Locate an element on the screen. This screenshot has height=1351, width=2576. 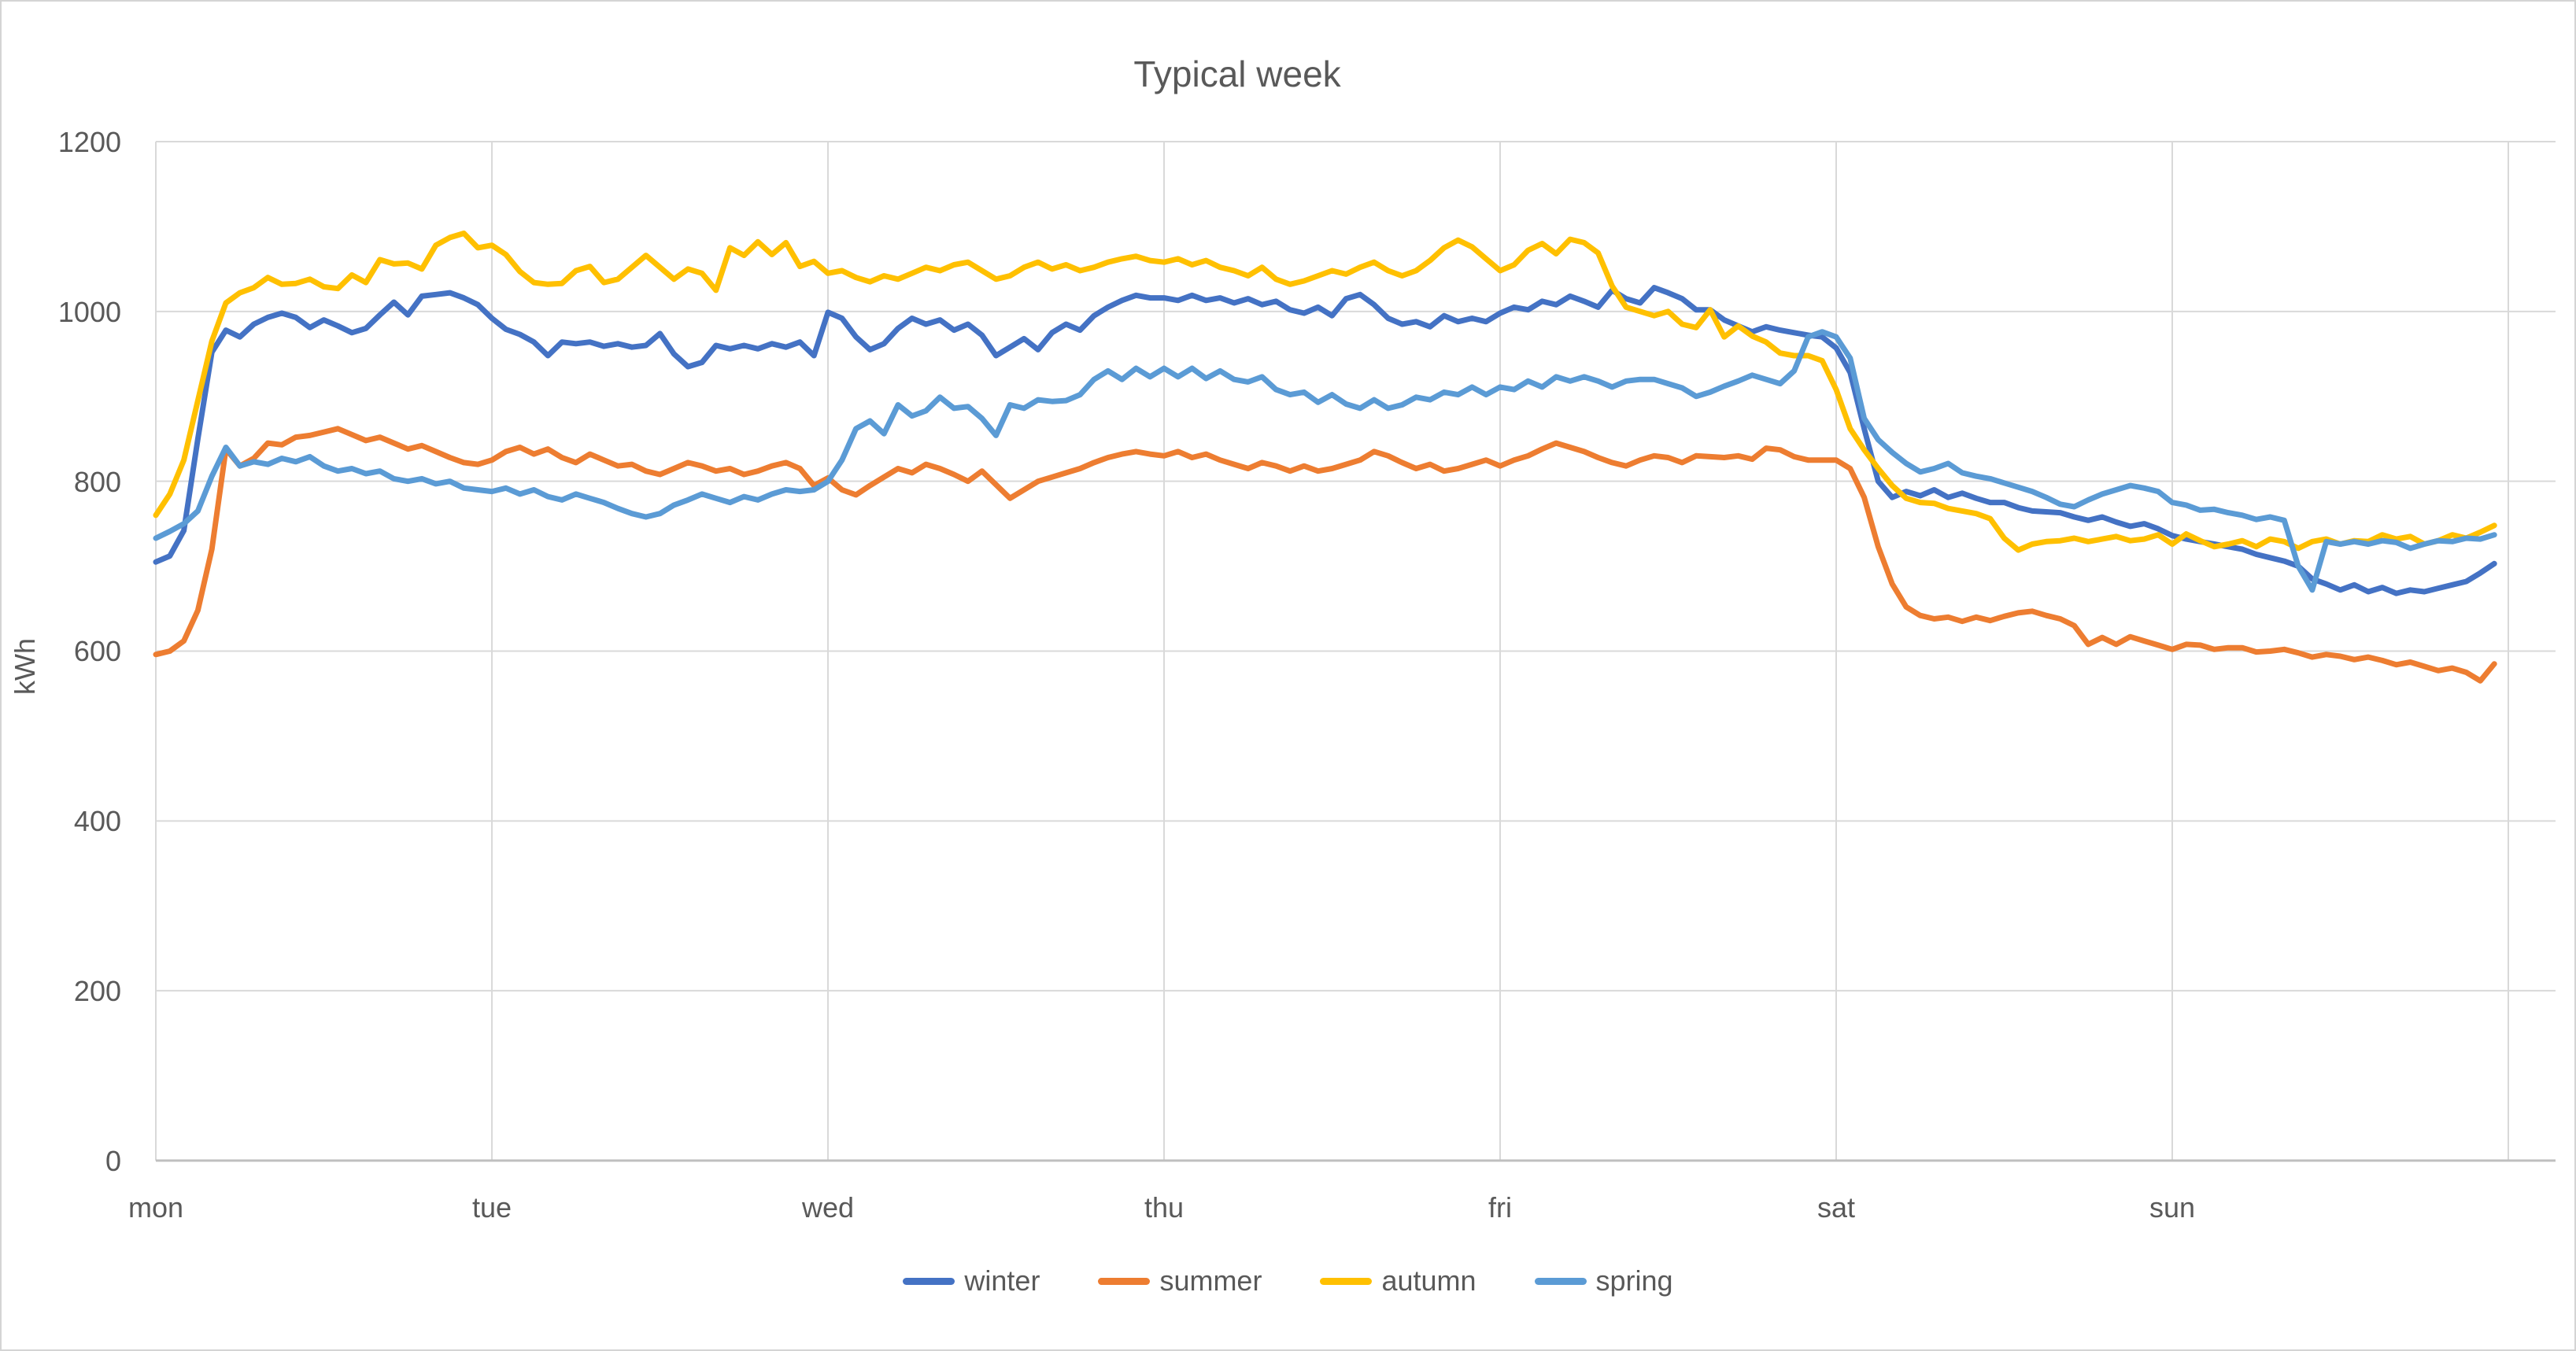
y-axis-tick-labels: 0 200 400 600 800 1000 1200 is located at coordinates (89, 651).